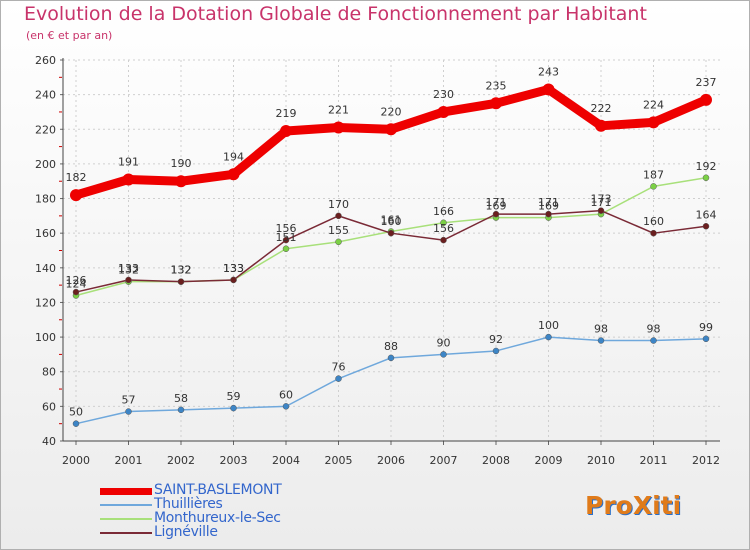 The image size is (750, 550). I want to click on data-label-saint-baslemont: 235, so click(496, 85).